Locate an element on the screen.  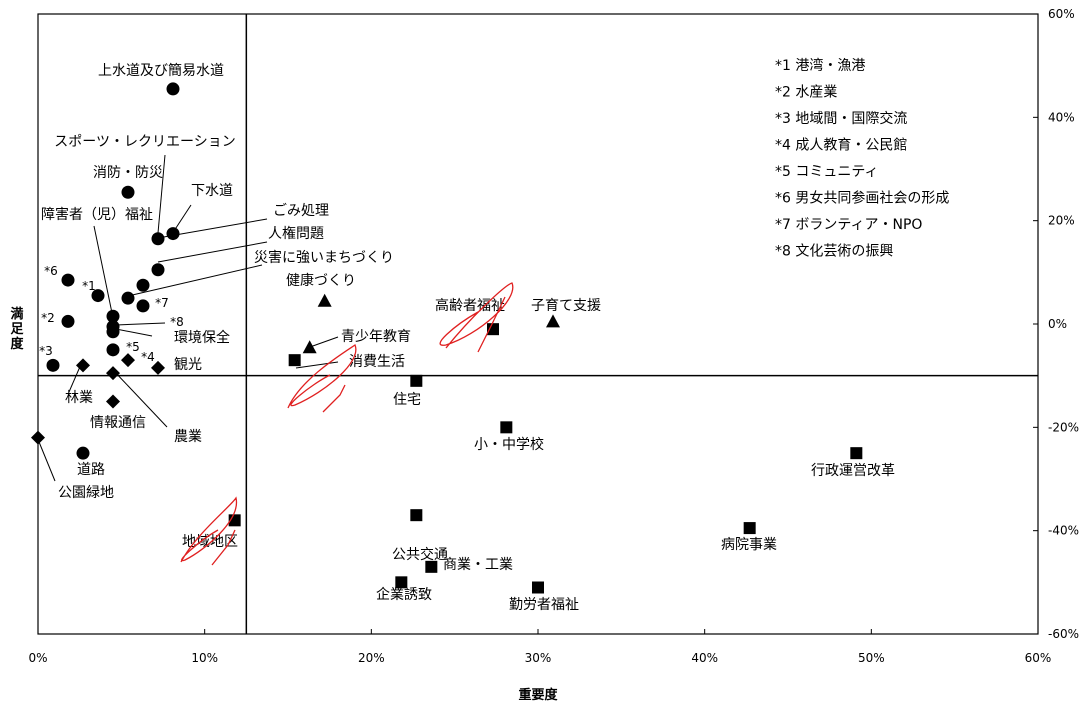
data-label: 消防・防災 is located at coordinates (128, 173).